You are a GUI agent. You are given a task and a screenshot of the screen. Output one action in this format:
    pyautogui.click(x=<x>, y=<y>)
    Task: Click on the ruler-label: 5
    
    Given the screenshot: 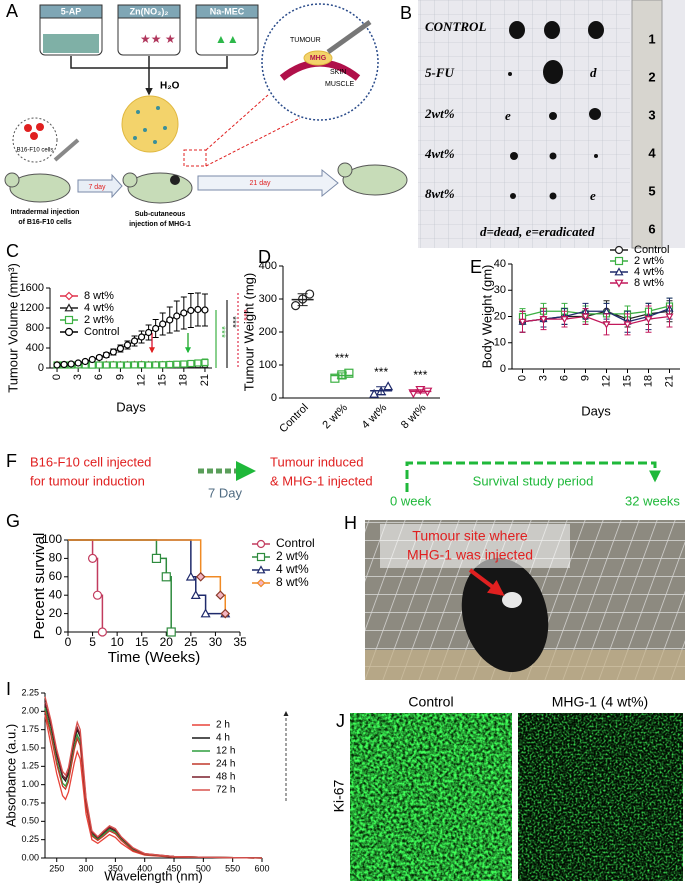 What is the action you would take?
    pyautogui.click(x=651, y=190)
    